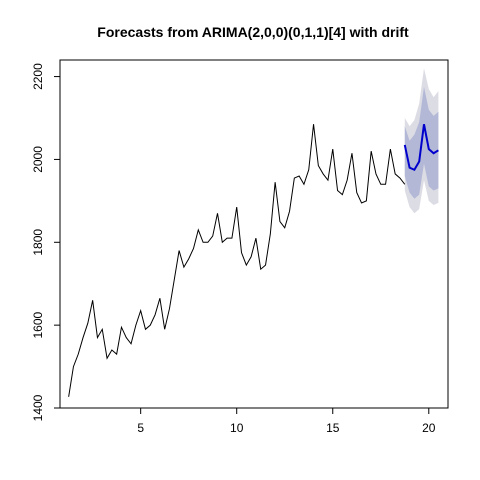 The height and width of the screenshot is (480, 480). What do you see at coordinates (429, 428) in the screenshot?
I see `x-tick-label: 20` at bounding box center [429, 428].